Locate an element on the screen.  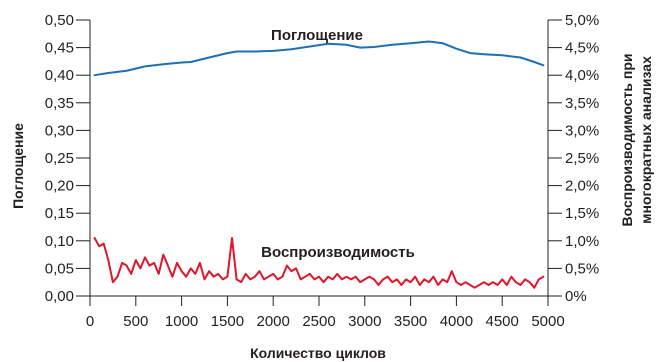
y-right-tick-label: 0% is located at coordinates (576, 296).